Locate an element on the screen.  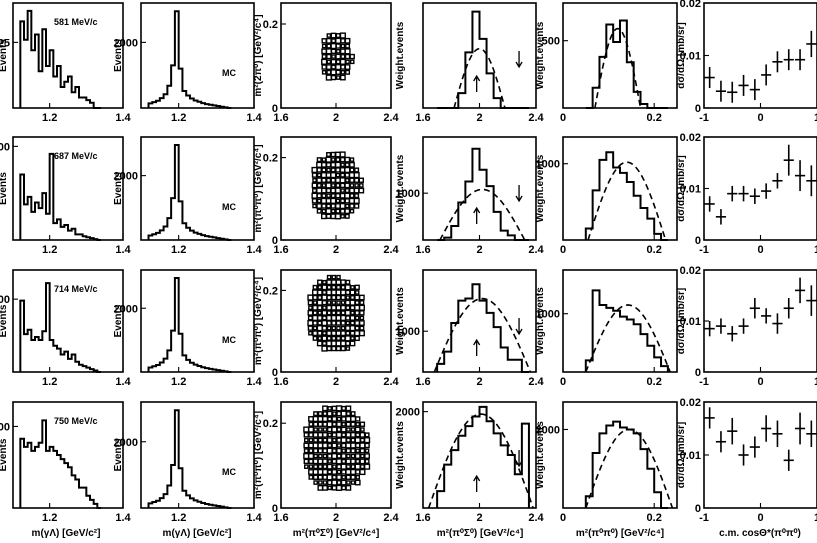
r1-c5-xtick-label-1: 0.2 is located at coordinates (654, 118).